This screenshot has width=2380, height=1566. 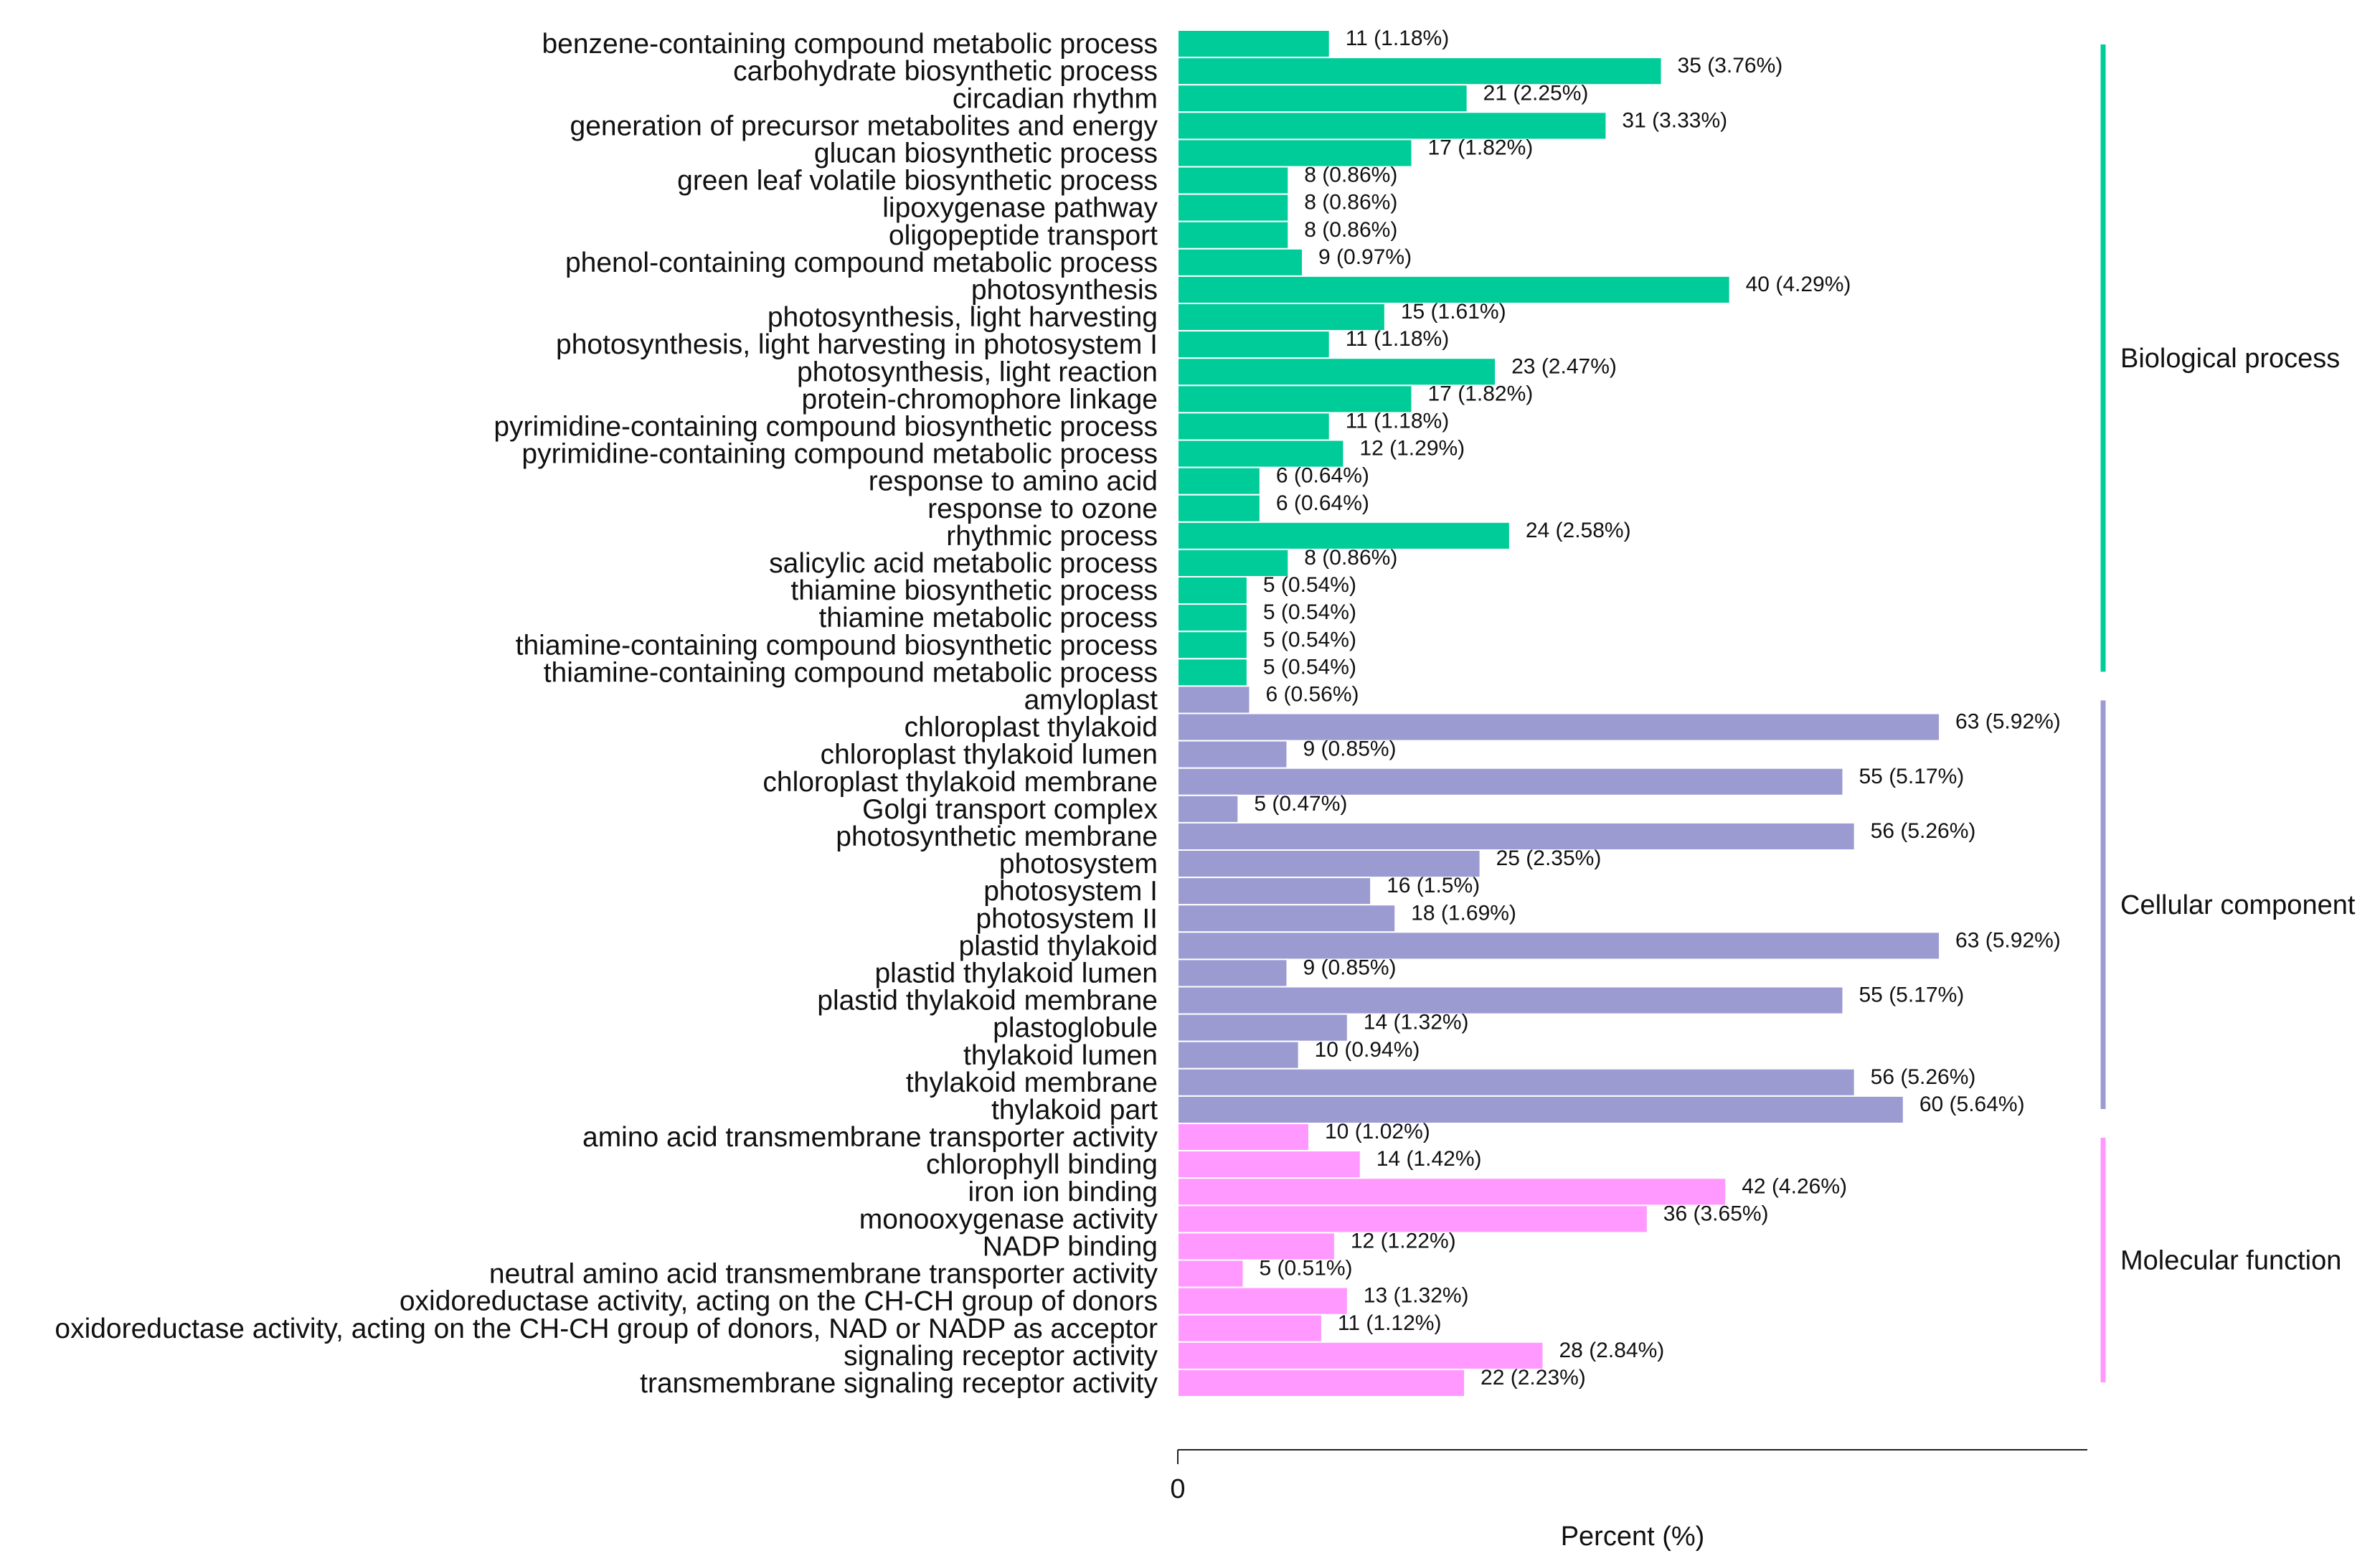 What do you see at coordinates (1042, 1164) in the screenshot?
I see `category-label-chlorophyll-binding: chlorophyll binding` at bounding box center [1042, 1164].